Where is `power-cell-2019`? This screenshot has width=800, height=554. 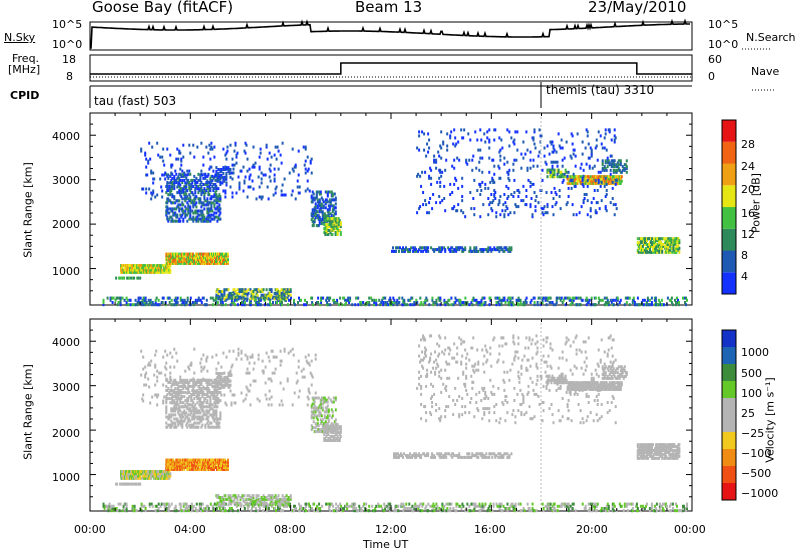
power-cell-2019 is located at coordinates (152, 302).